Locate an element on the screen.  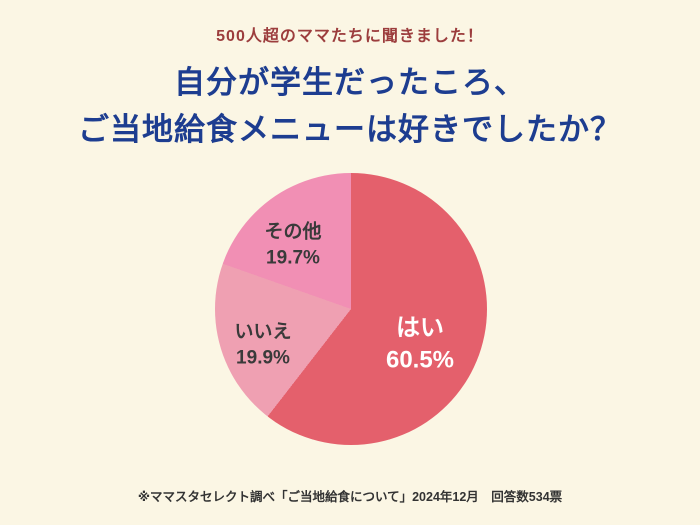
source-note: ※ママスタセレクト調べ「ご当地給食について」2024年12月 回答数534票 is located at coordinates (350, 497).